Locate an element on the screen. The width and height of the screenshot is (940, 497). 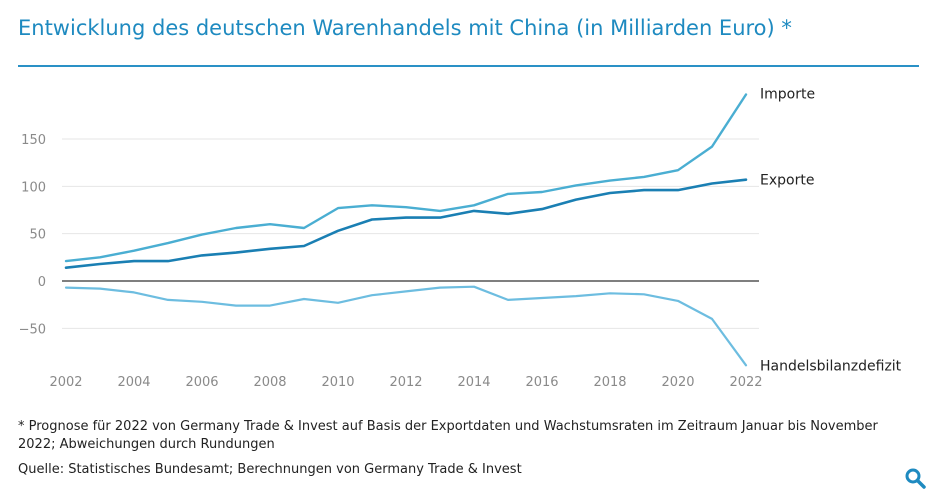
x-tick-label: 2012 is located at coordinates (405, 382).